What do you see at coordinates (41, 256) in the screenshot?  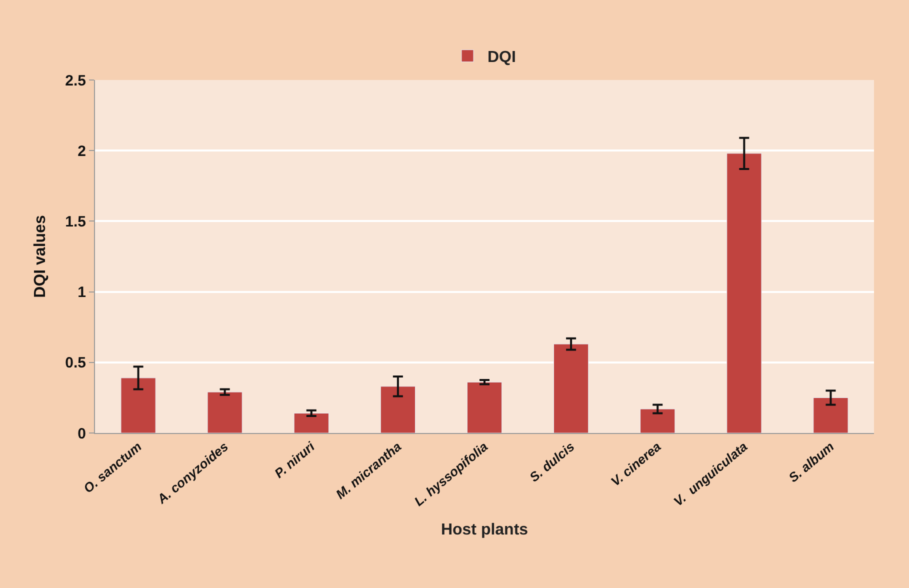 I see `y-axis-title: DQI values` at bounding box center [41, 256].